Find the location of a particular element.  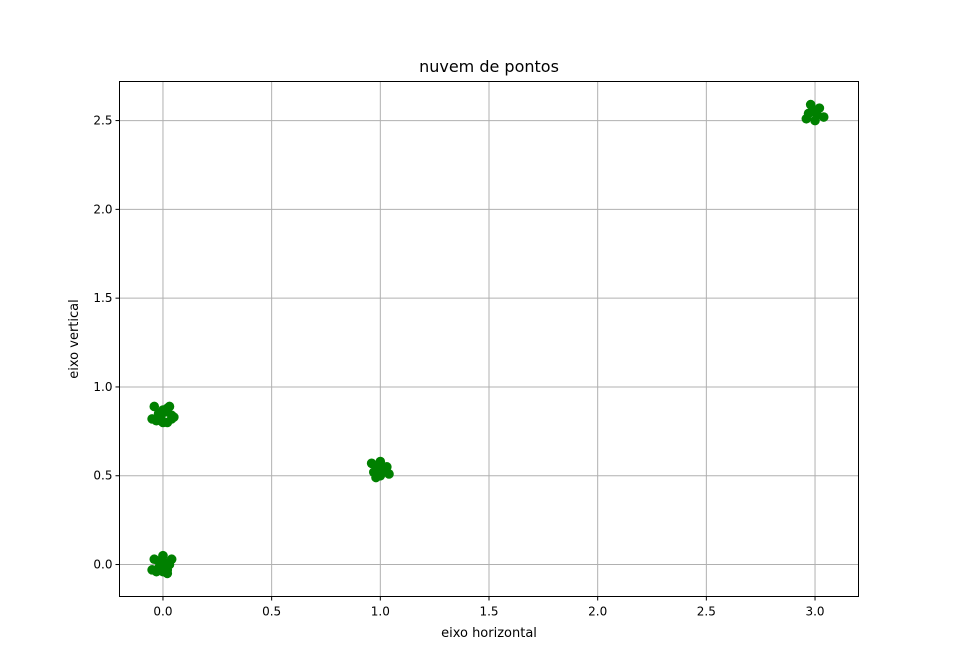

y-axis-ticks: 0.0 0.5 1.0 1.5 2.0 2.5 is located at coordinates (106, 343).